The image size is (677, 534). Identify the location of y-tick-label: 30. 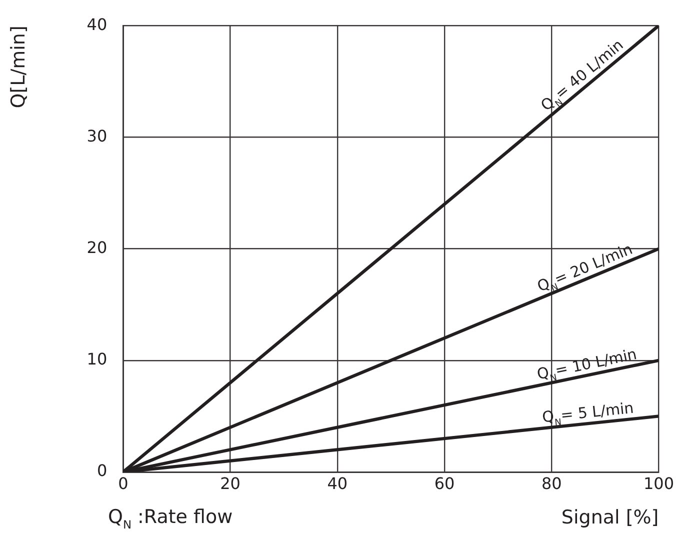
(97, 136).